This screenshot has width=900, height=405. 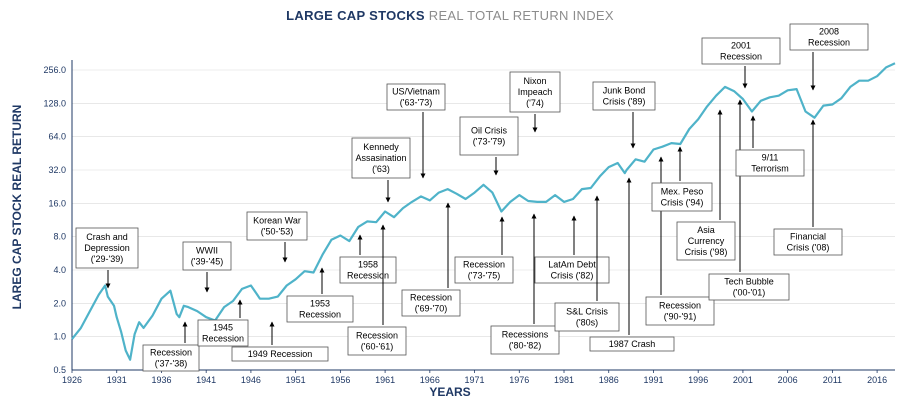 I want to click on annotation-text: Recessions, so click(x=525, y=335).